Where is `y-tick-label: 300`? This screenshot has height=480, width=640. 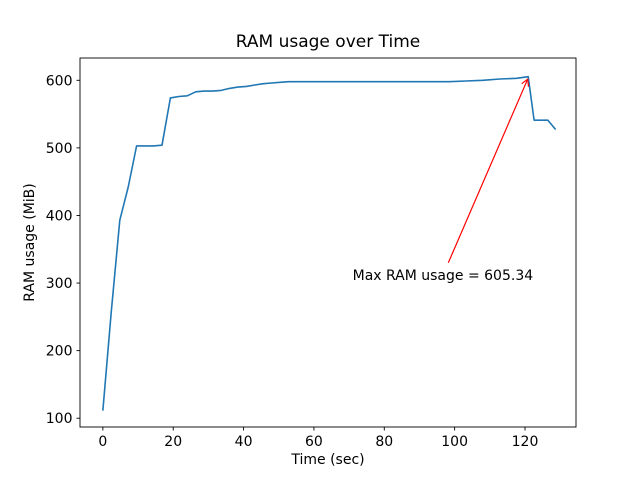 y-tick-label: 300 is located at coordinates (59, 284).